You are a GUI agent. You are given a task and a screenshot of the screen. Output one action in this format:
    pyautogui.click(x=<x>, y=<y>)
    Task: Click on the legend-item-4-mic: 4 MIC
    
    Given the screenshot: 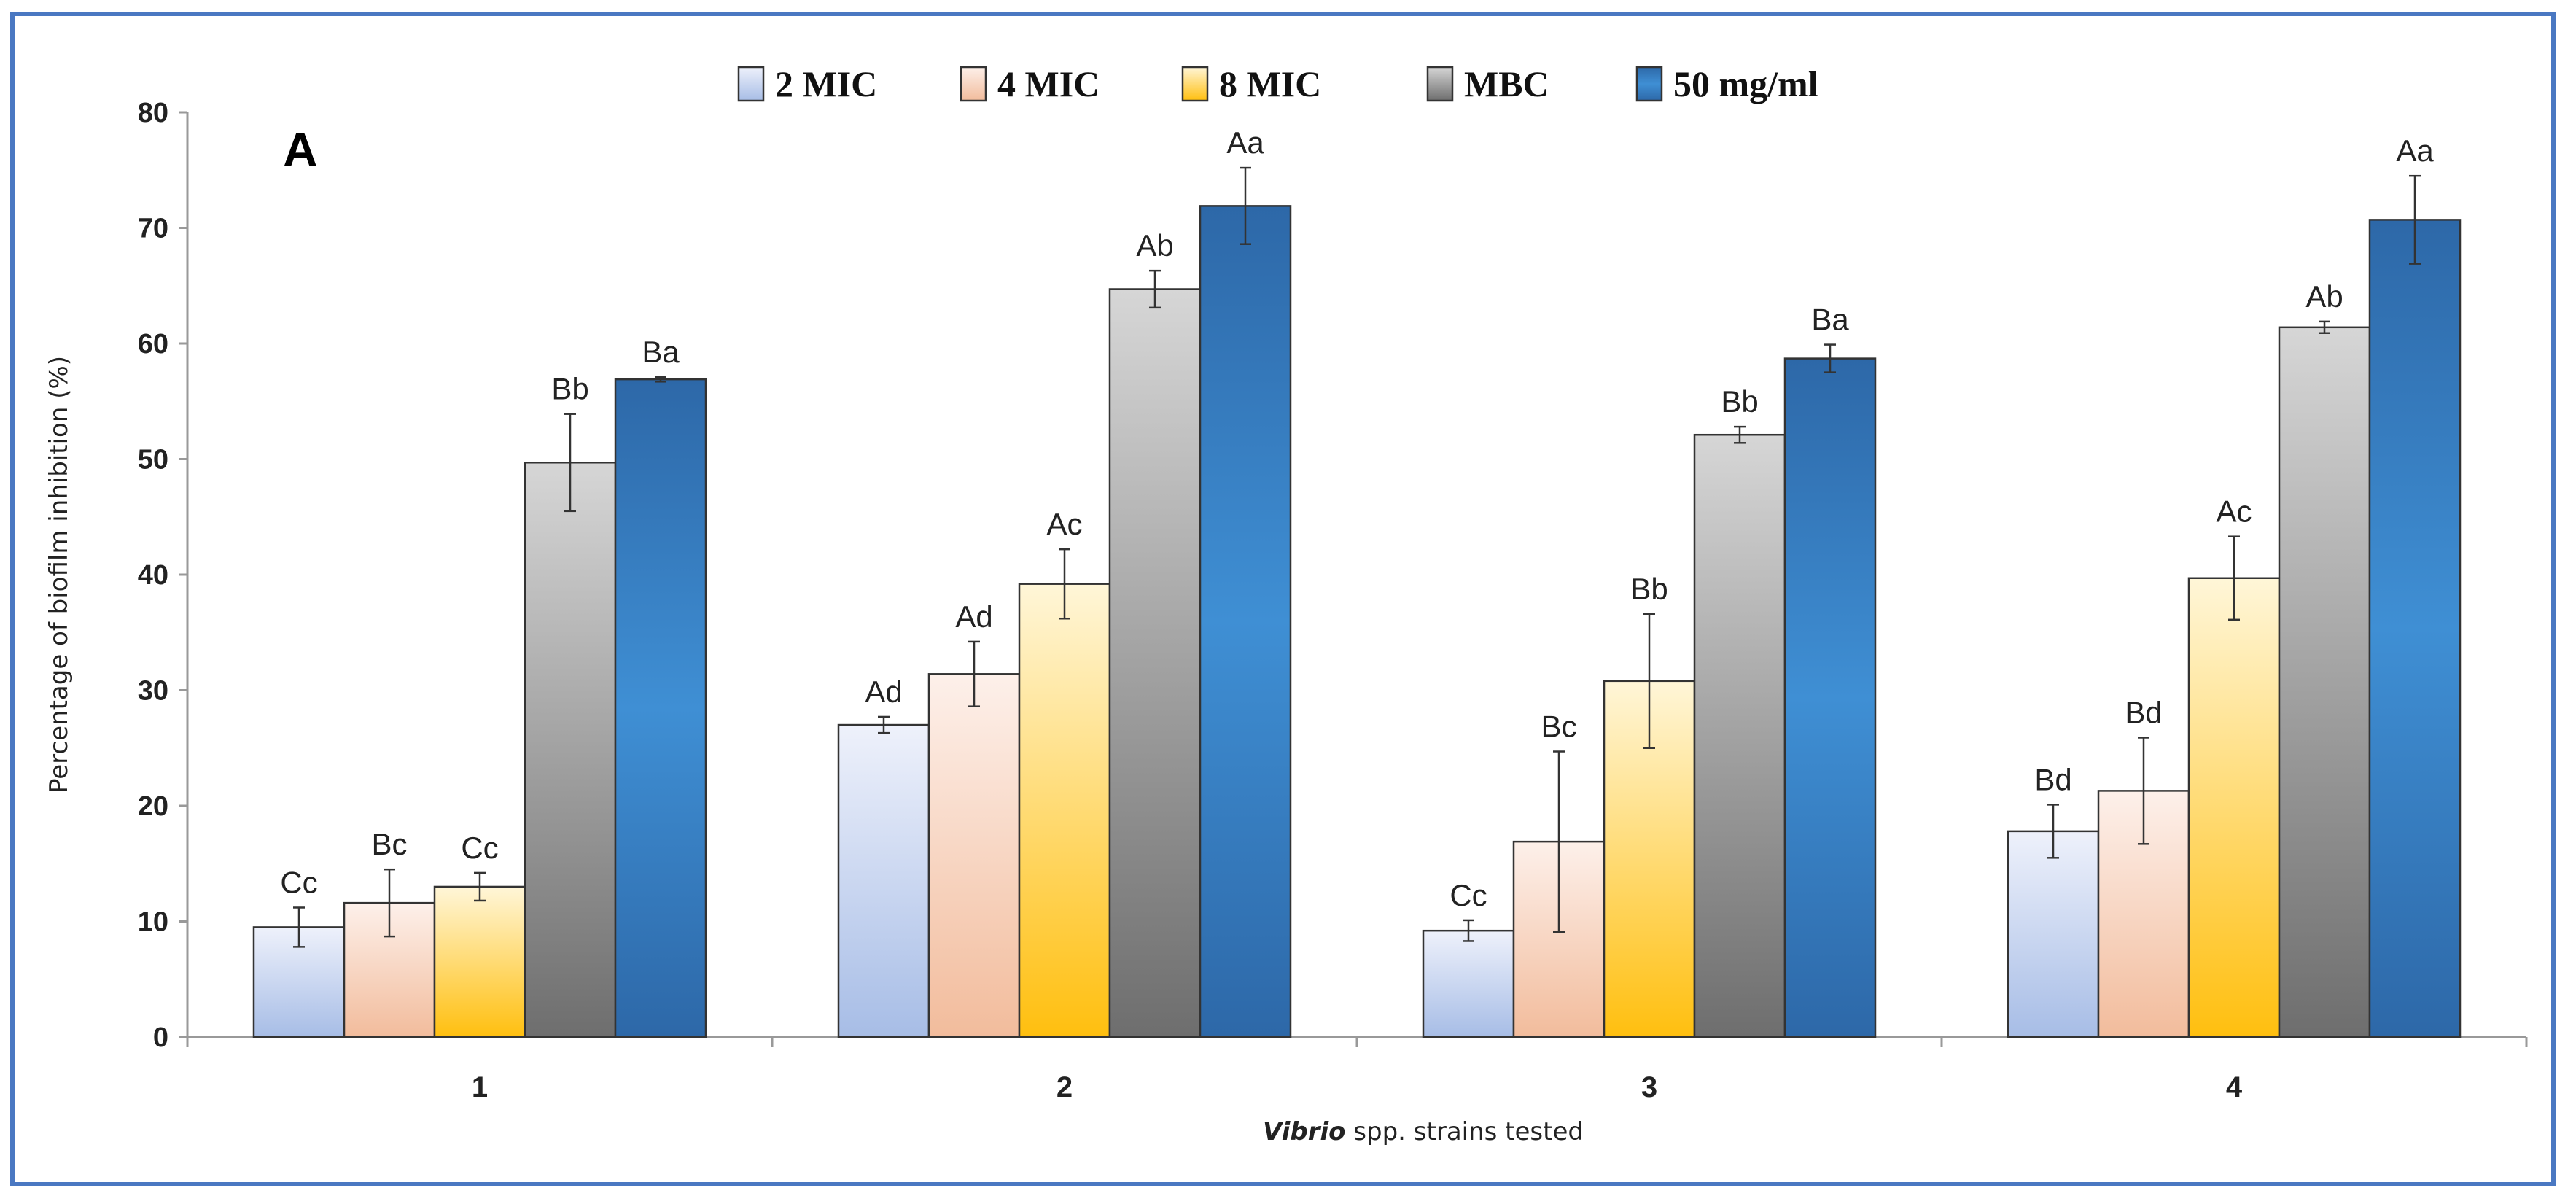 What is the action you would take?
    pyautogui.click(x=1030, y=83)
    